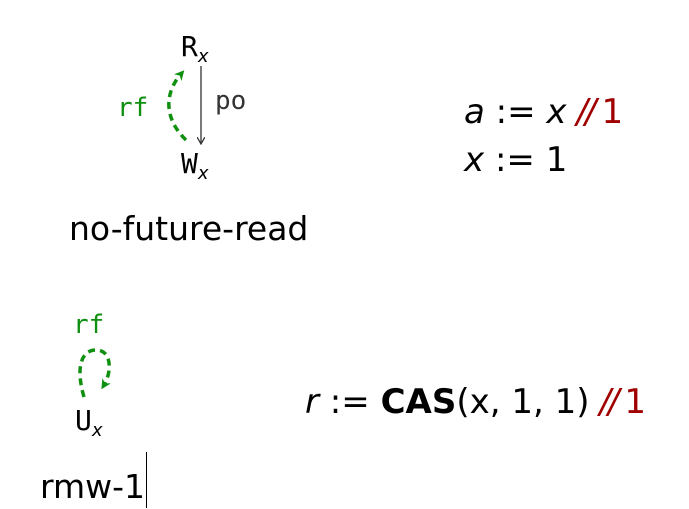  I want to click on code-line-1-assign: :=, so click(515, 112).